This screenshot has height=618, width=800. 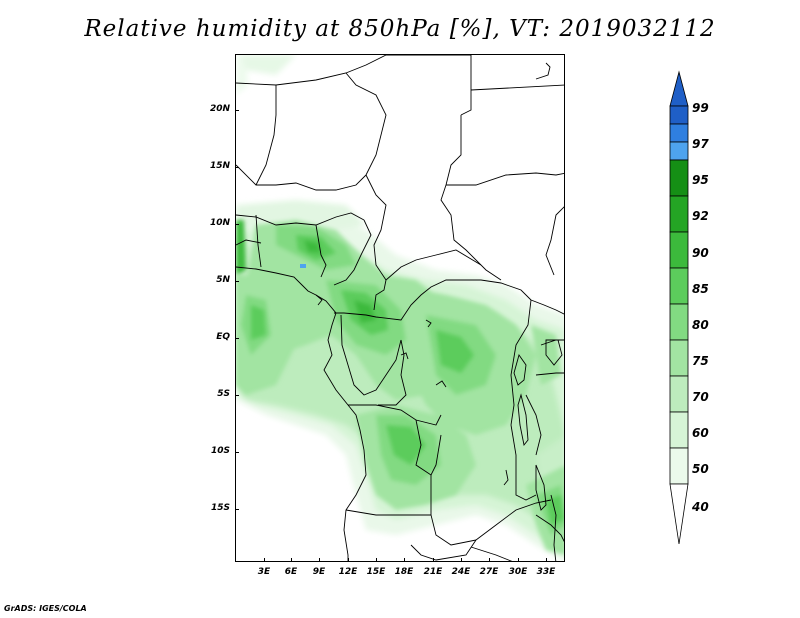 I want to click on colorbar-label-97: 97, so click(x=700, y=144).